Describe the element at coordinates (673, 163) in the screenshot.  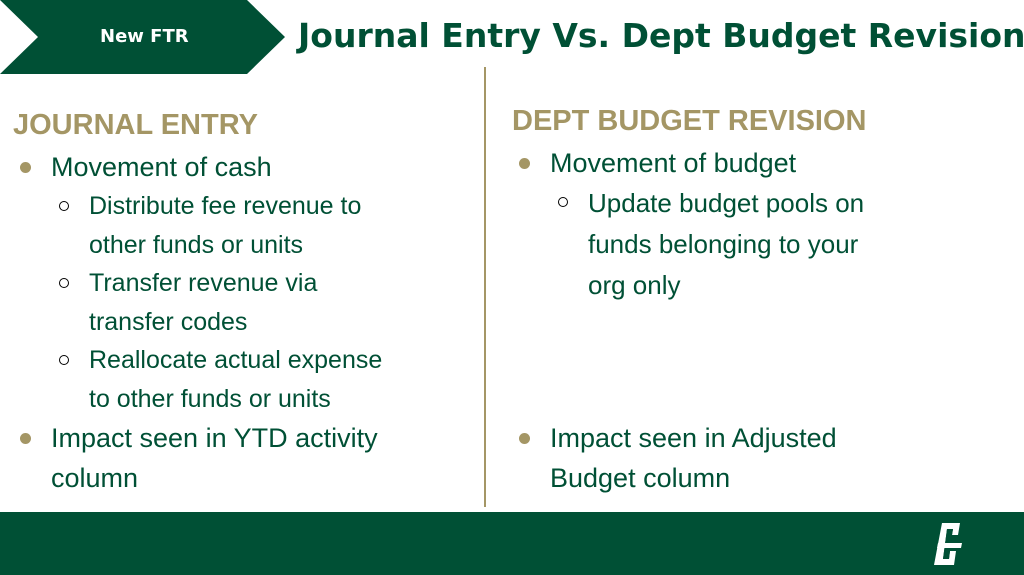
I see `bullet-text: Movement of budget` at that location.